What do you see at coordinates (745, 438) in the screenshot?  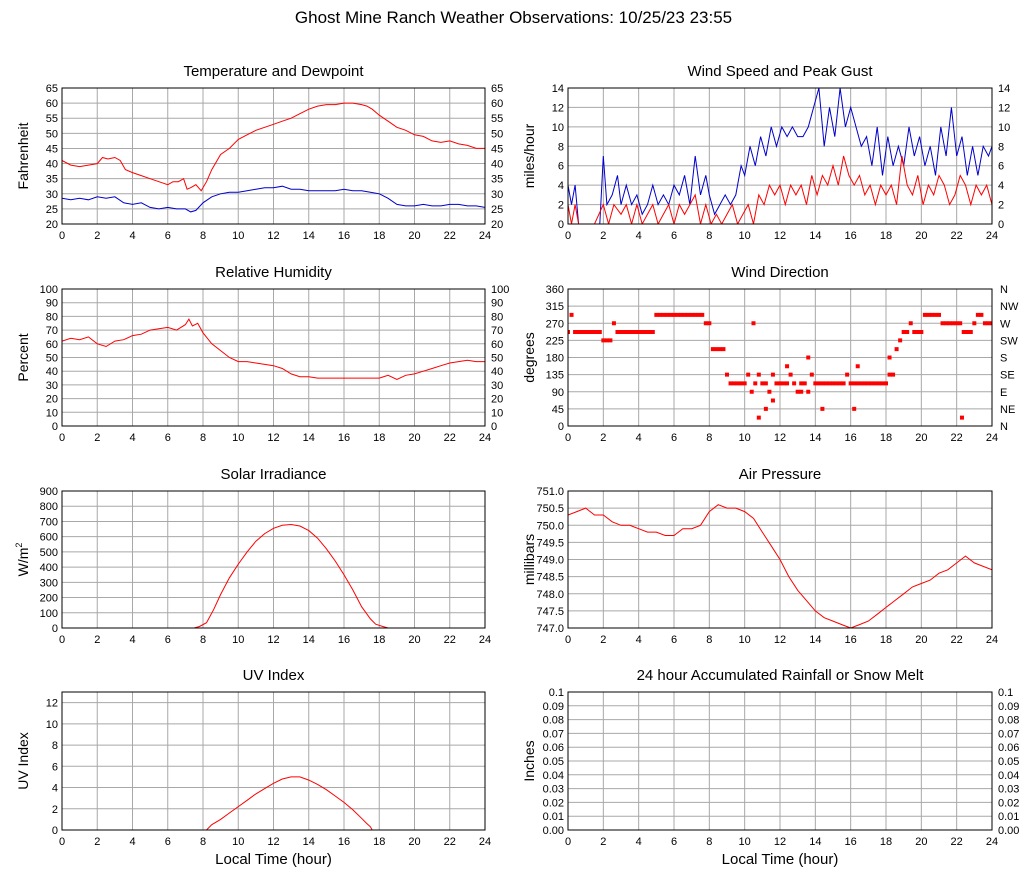 I see `x-tick-label: 10` at bounding box center [745, 438].